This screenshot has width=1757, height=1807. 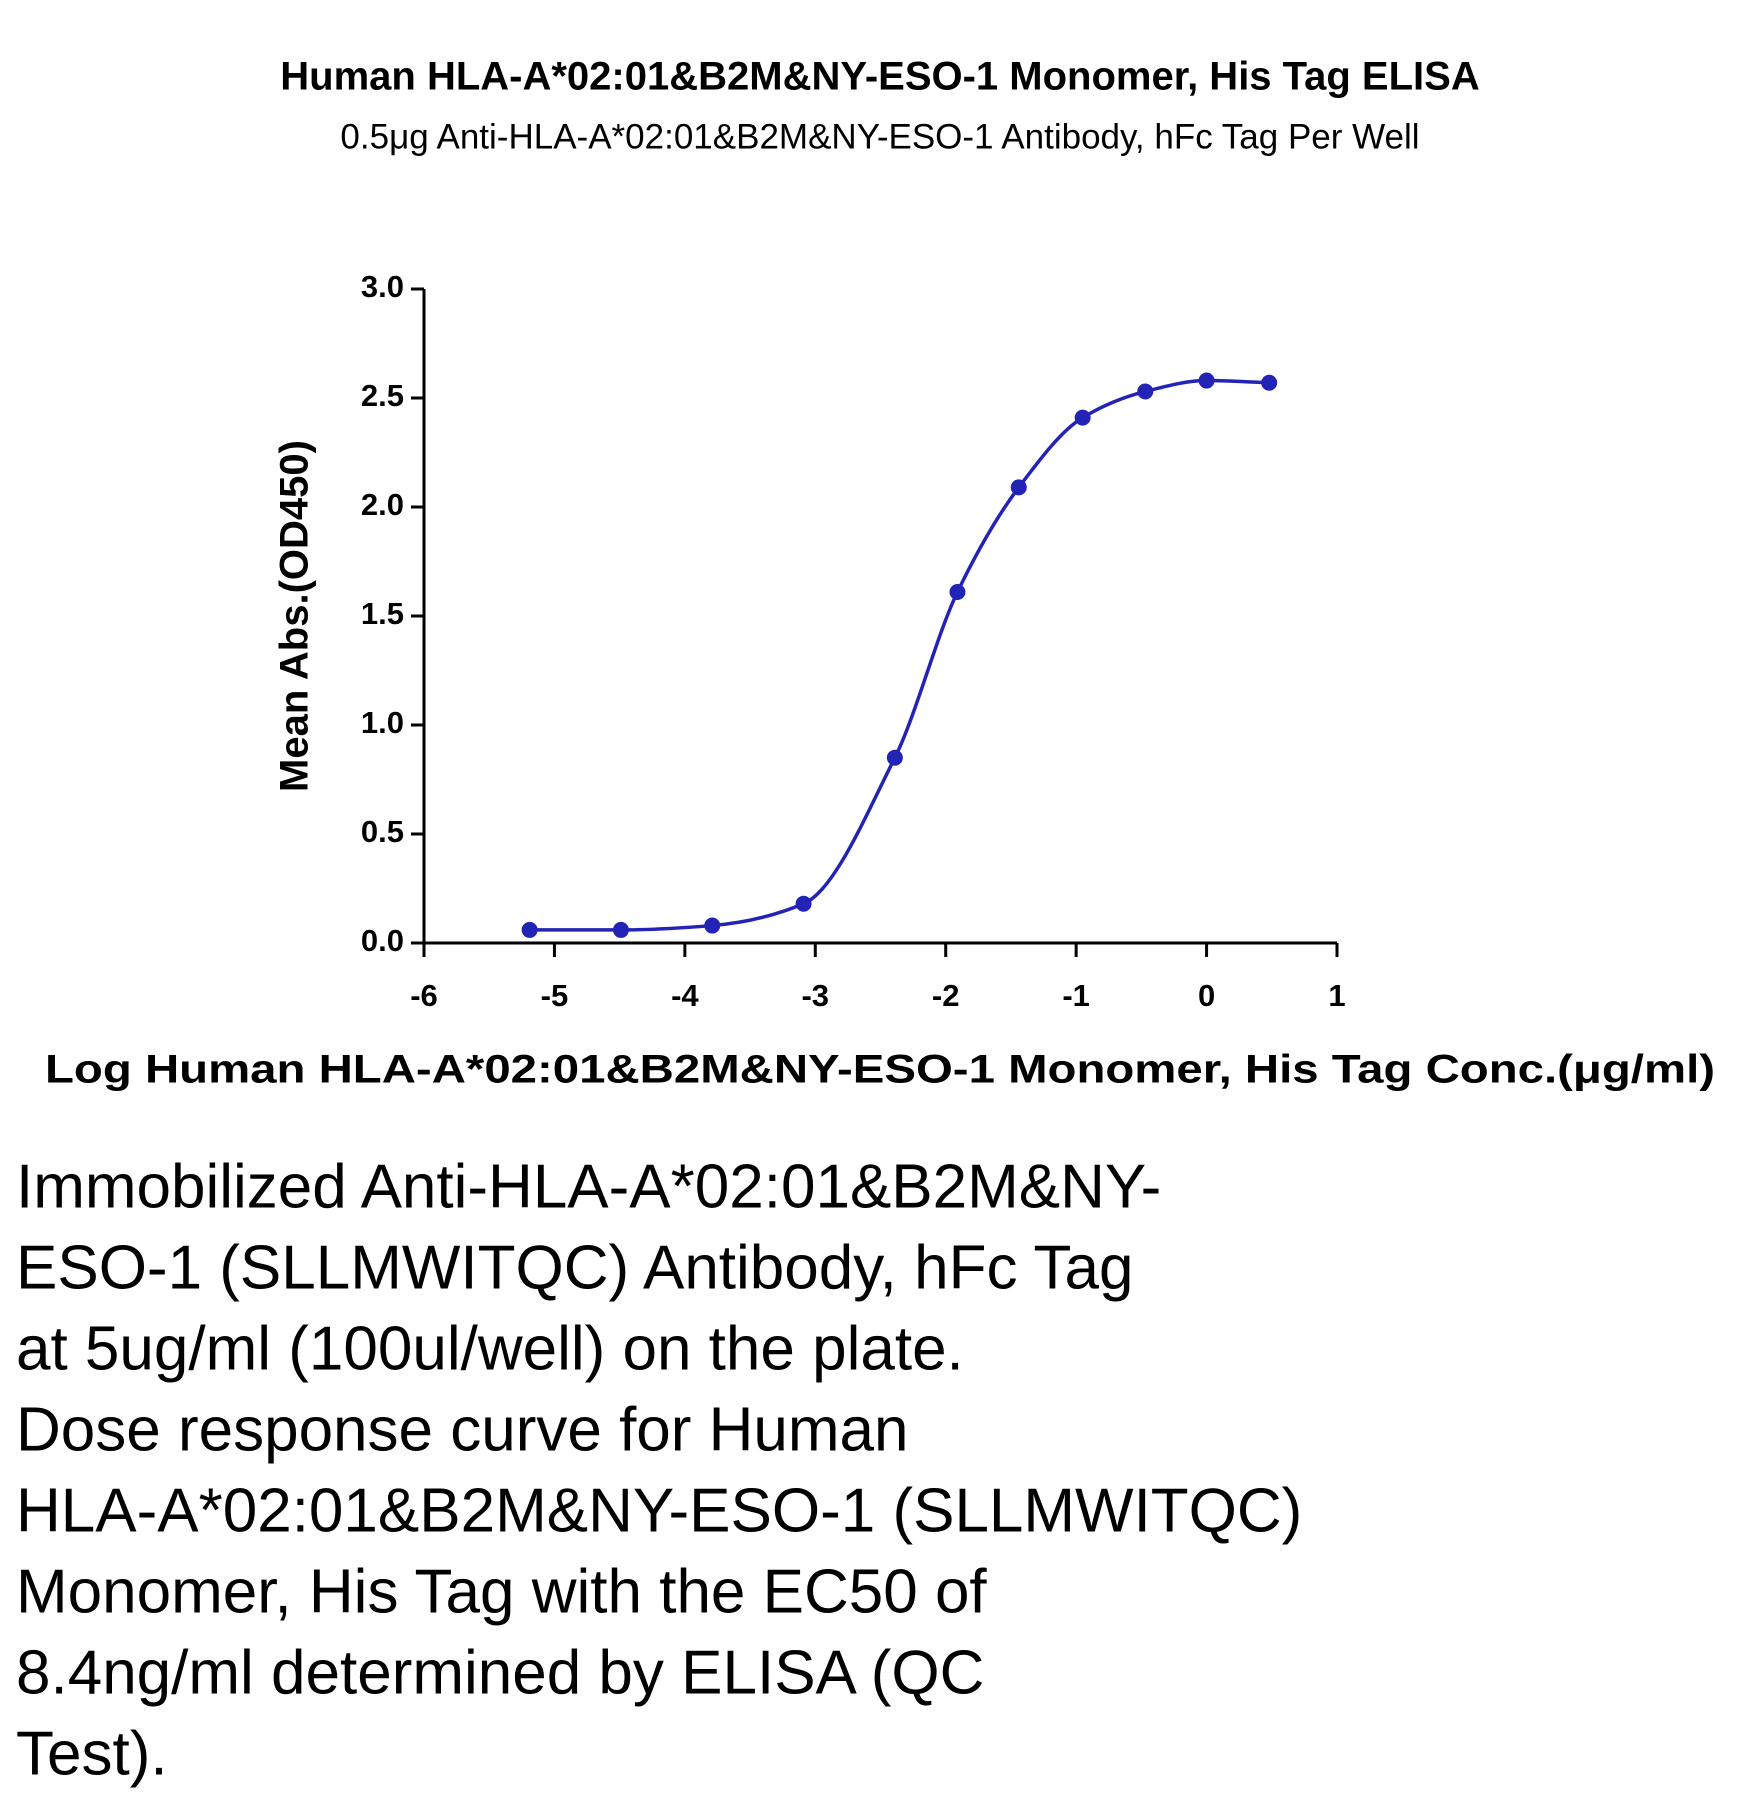 I want to click on y-tick-label: 2.5, so click(x=382, y=395).